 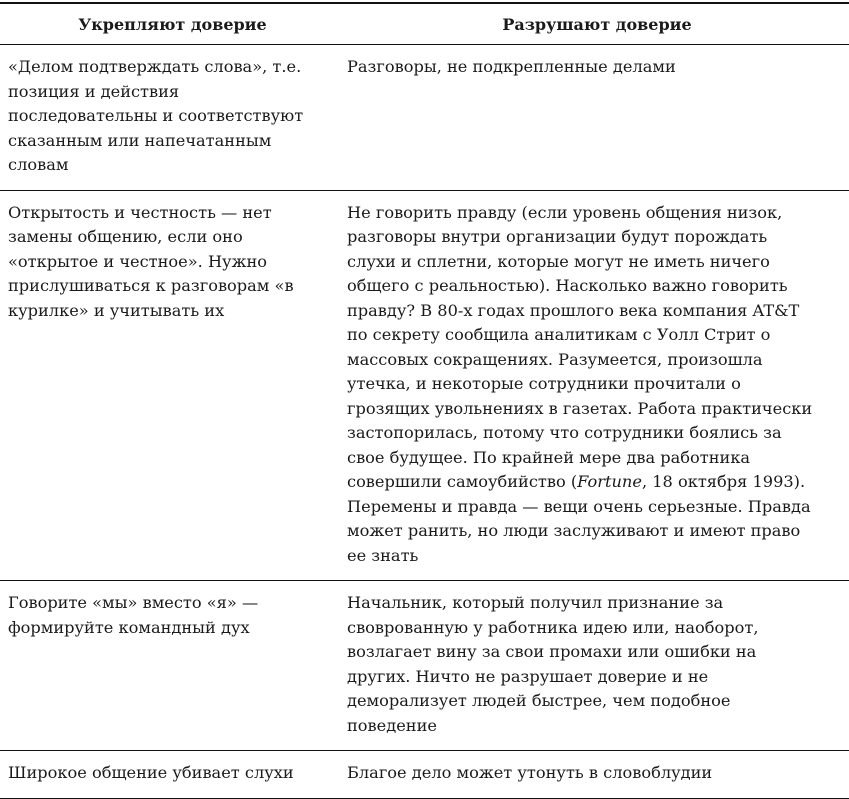 I want to click on text-line: позиция и действия, so click(x=176, y=92).